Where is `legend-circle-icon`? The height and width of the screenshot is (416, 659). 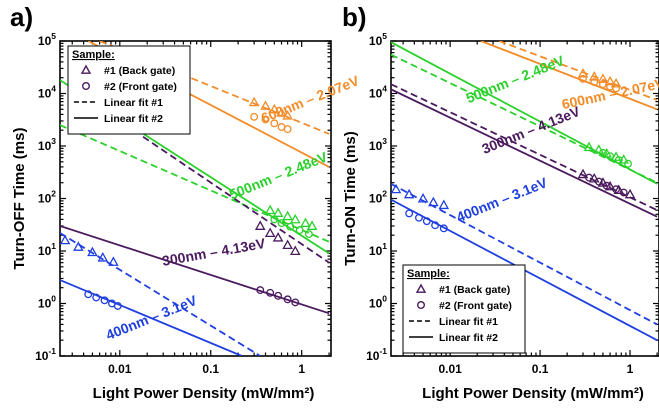
legend-circle-icon is located at coordinates (421, 305).